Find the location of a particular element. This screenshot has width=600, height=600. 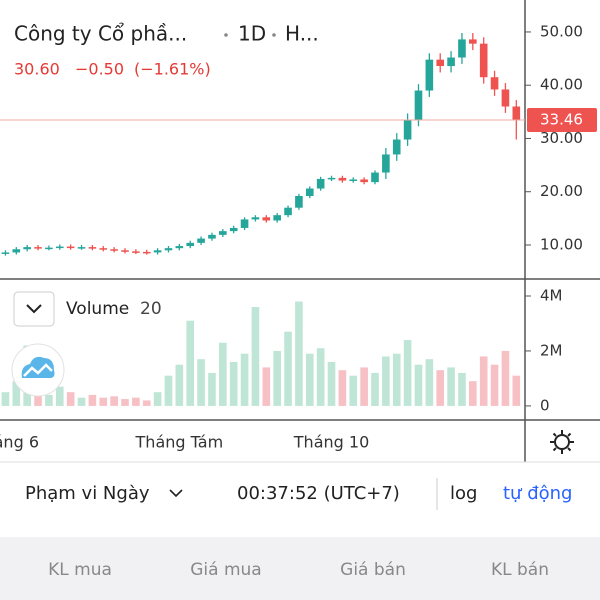

last-price-label: 33.46 is located at coordinates (561, 120).